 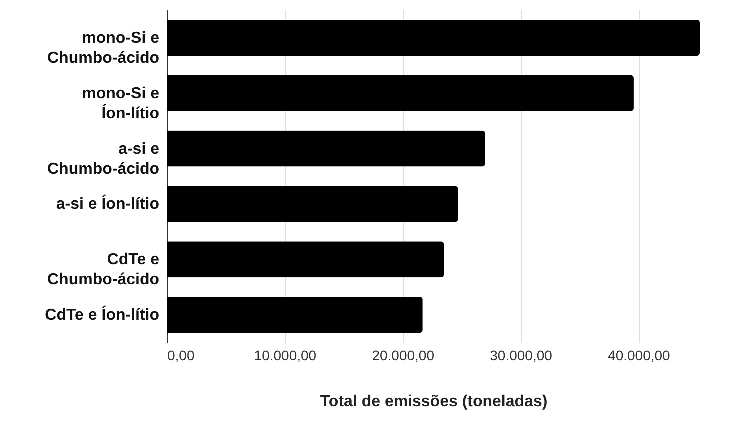 I want to click on x-tick-label: 10.000,00, so click(x=285, y=356).